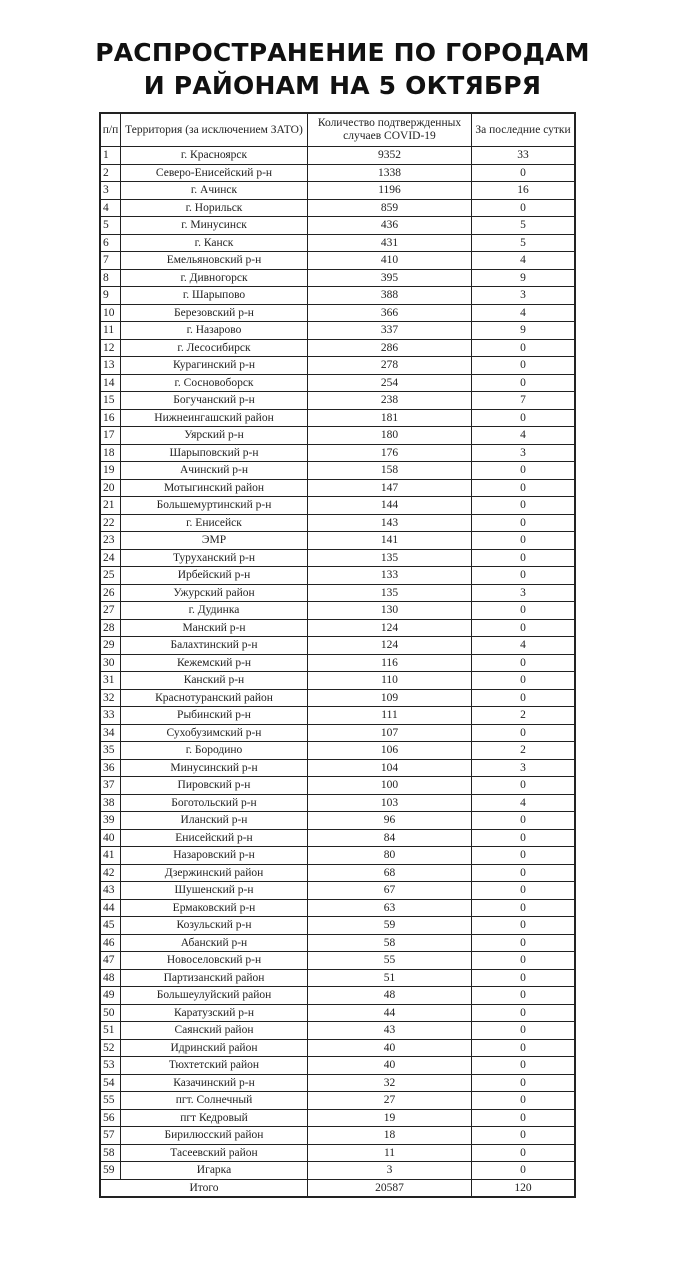 This screenshot has width=685, height=1280. I want to click on row-number: 8, so click(110, 277).